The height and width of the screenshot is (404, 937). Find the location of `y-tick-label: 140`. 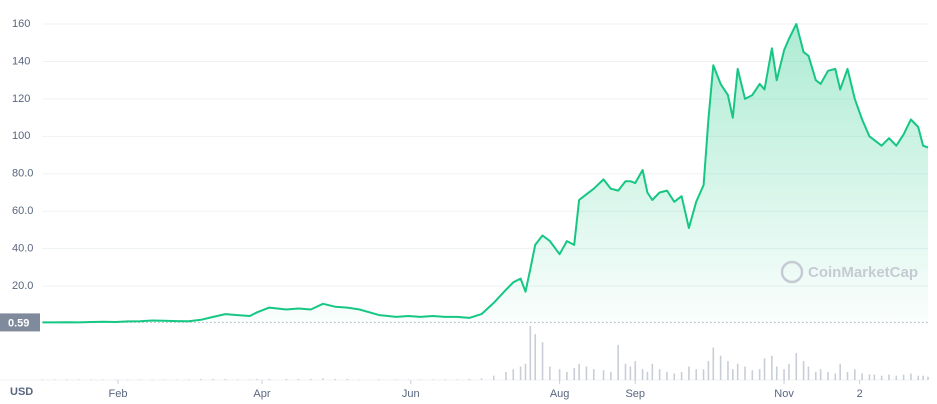

y-tick-label: 140 is located at coordinates (21, 61).